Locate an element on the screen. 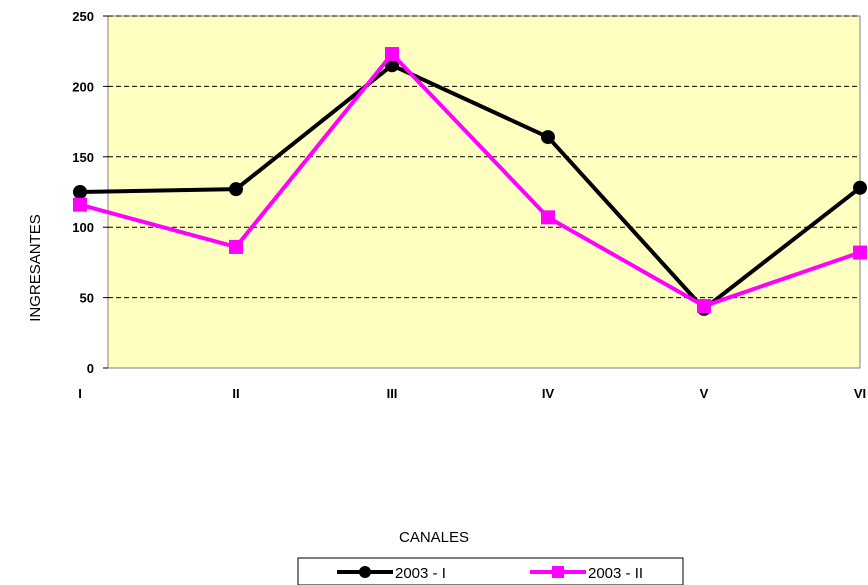 This screenshot has width=868, height=585. y-axis-ticks: 0 50 100 150 200 250 is located at coordinates (90, 192).